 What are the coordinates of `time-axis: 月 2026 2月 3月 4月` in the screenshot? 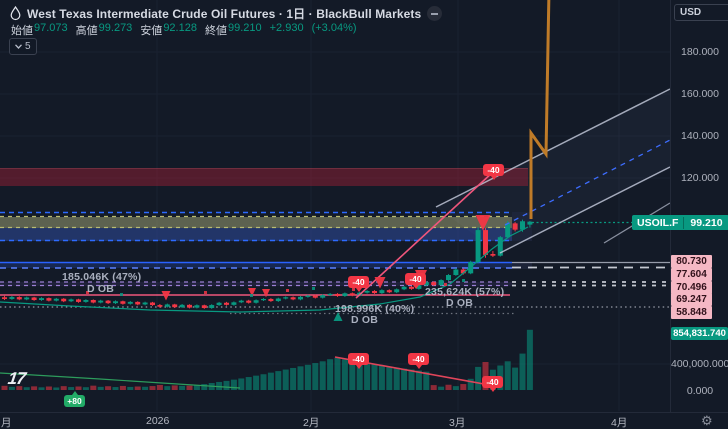 It's located at (364, 420).